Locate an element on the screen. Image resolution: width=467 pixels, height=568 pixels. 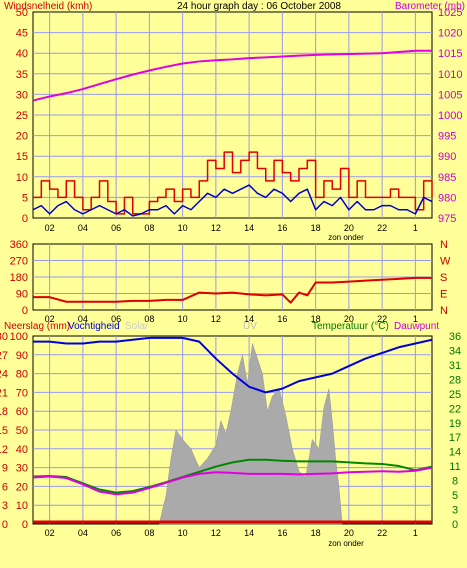
middle-left-tick-label: 270 is located at coordinates (19, 262).